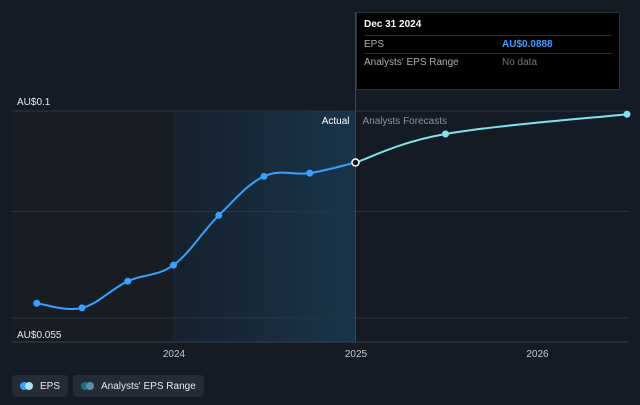 This screenshot has width=640, height=405. I want to click on tooltip-row-eps: EPS AU$0.0888, so click(488, 44).